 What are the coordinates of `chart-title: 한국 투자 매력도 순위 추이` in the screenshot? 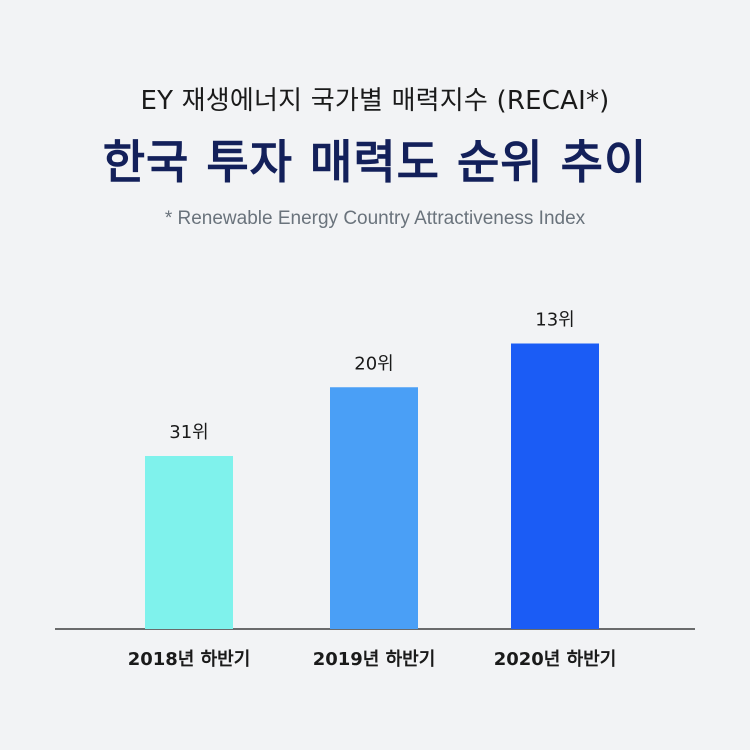 It's located at (375, 162).